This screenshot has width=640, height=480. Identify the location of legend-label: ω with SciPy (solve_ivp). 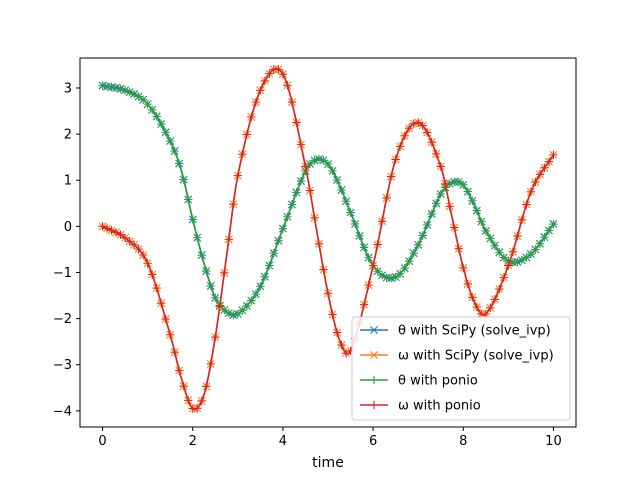
(476, 356).